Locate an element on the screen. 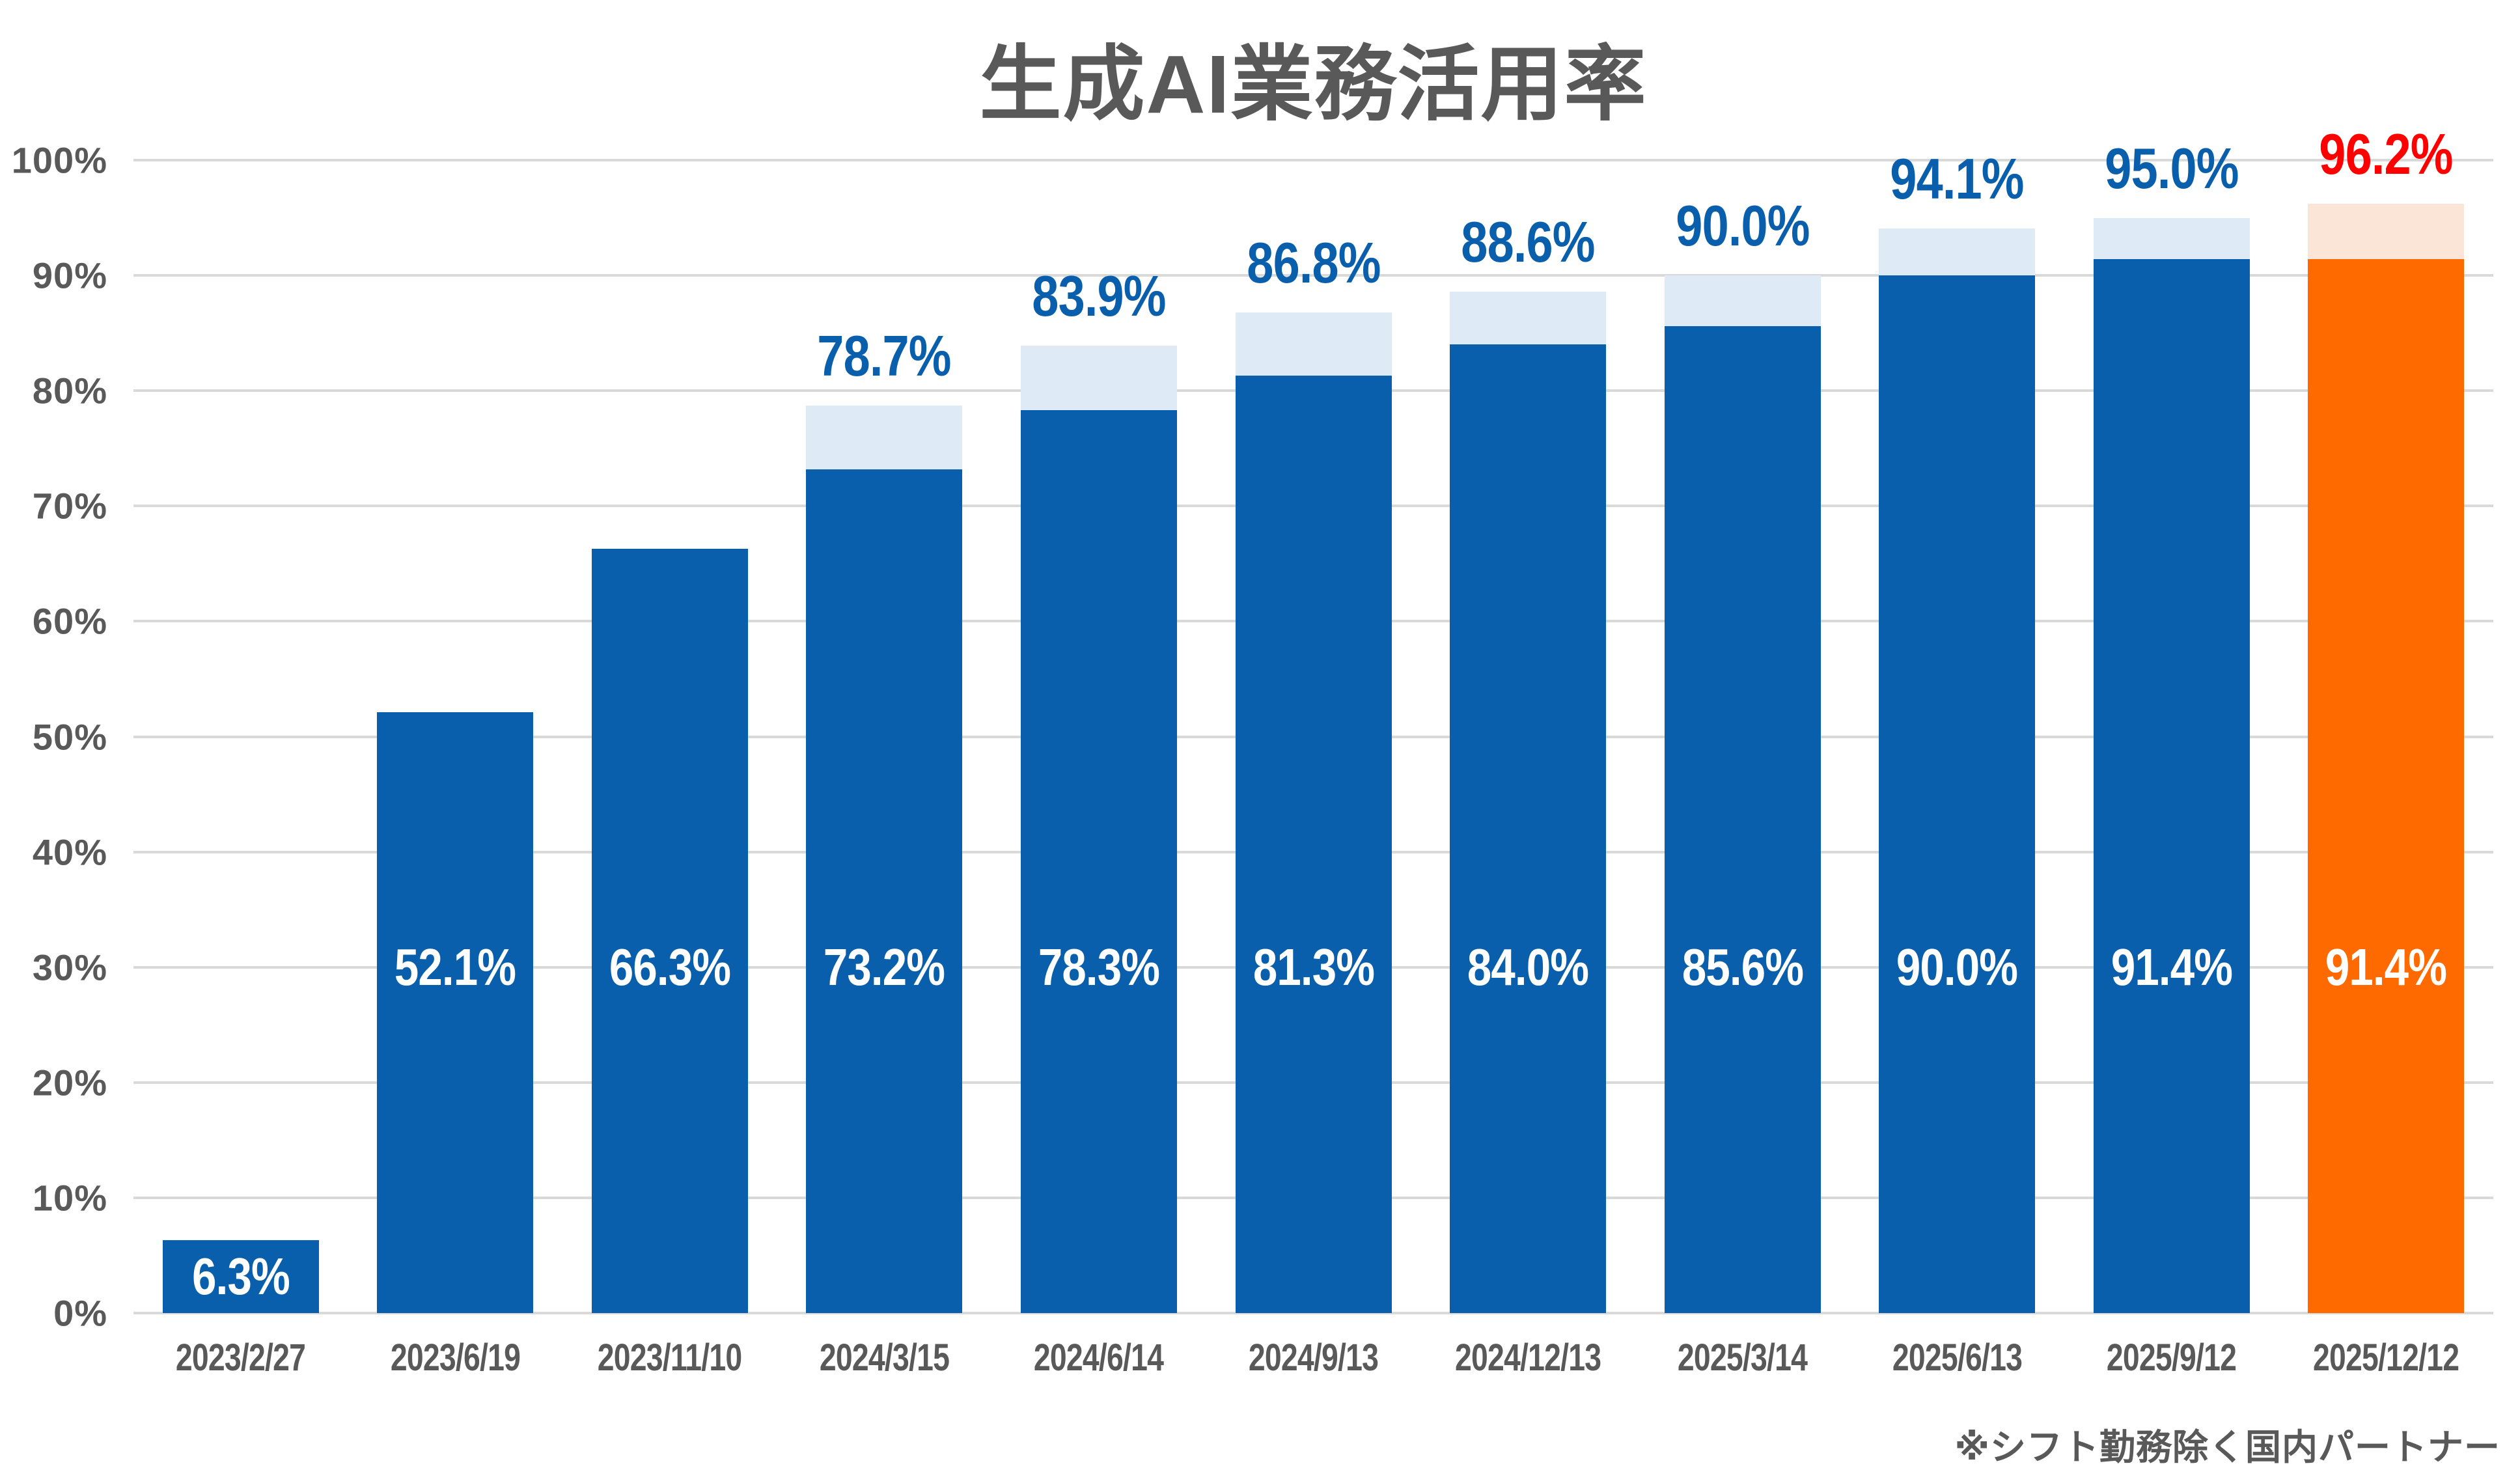  x-tick-label: 2023/6/19 is located at coordinates (456, 1357).